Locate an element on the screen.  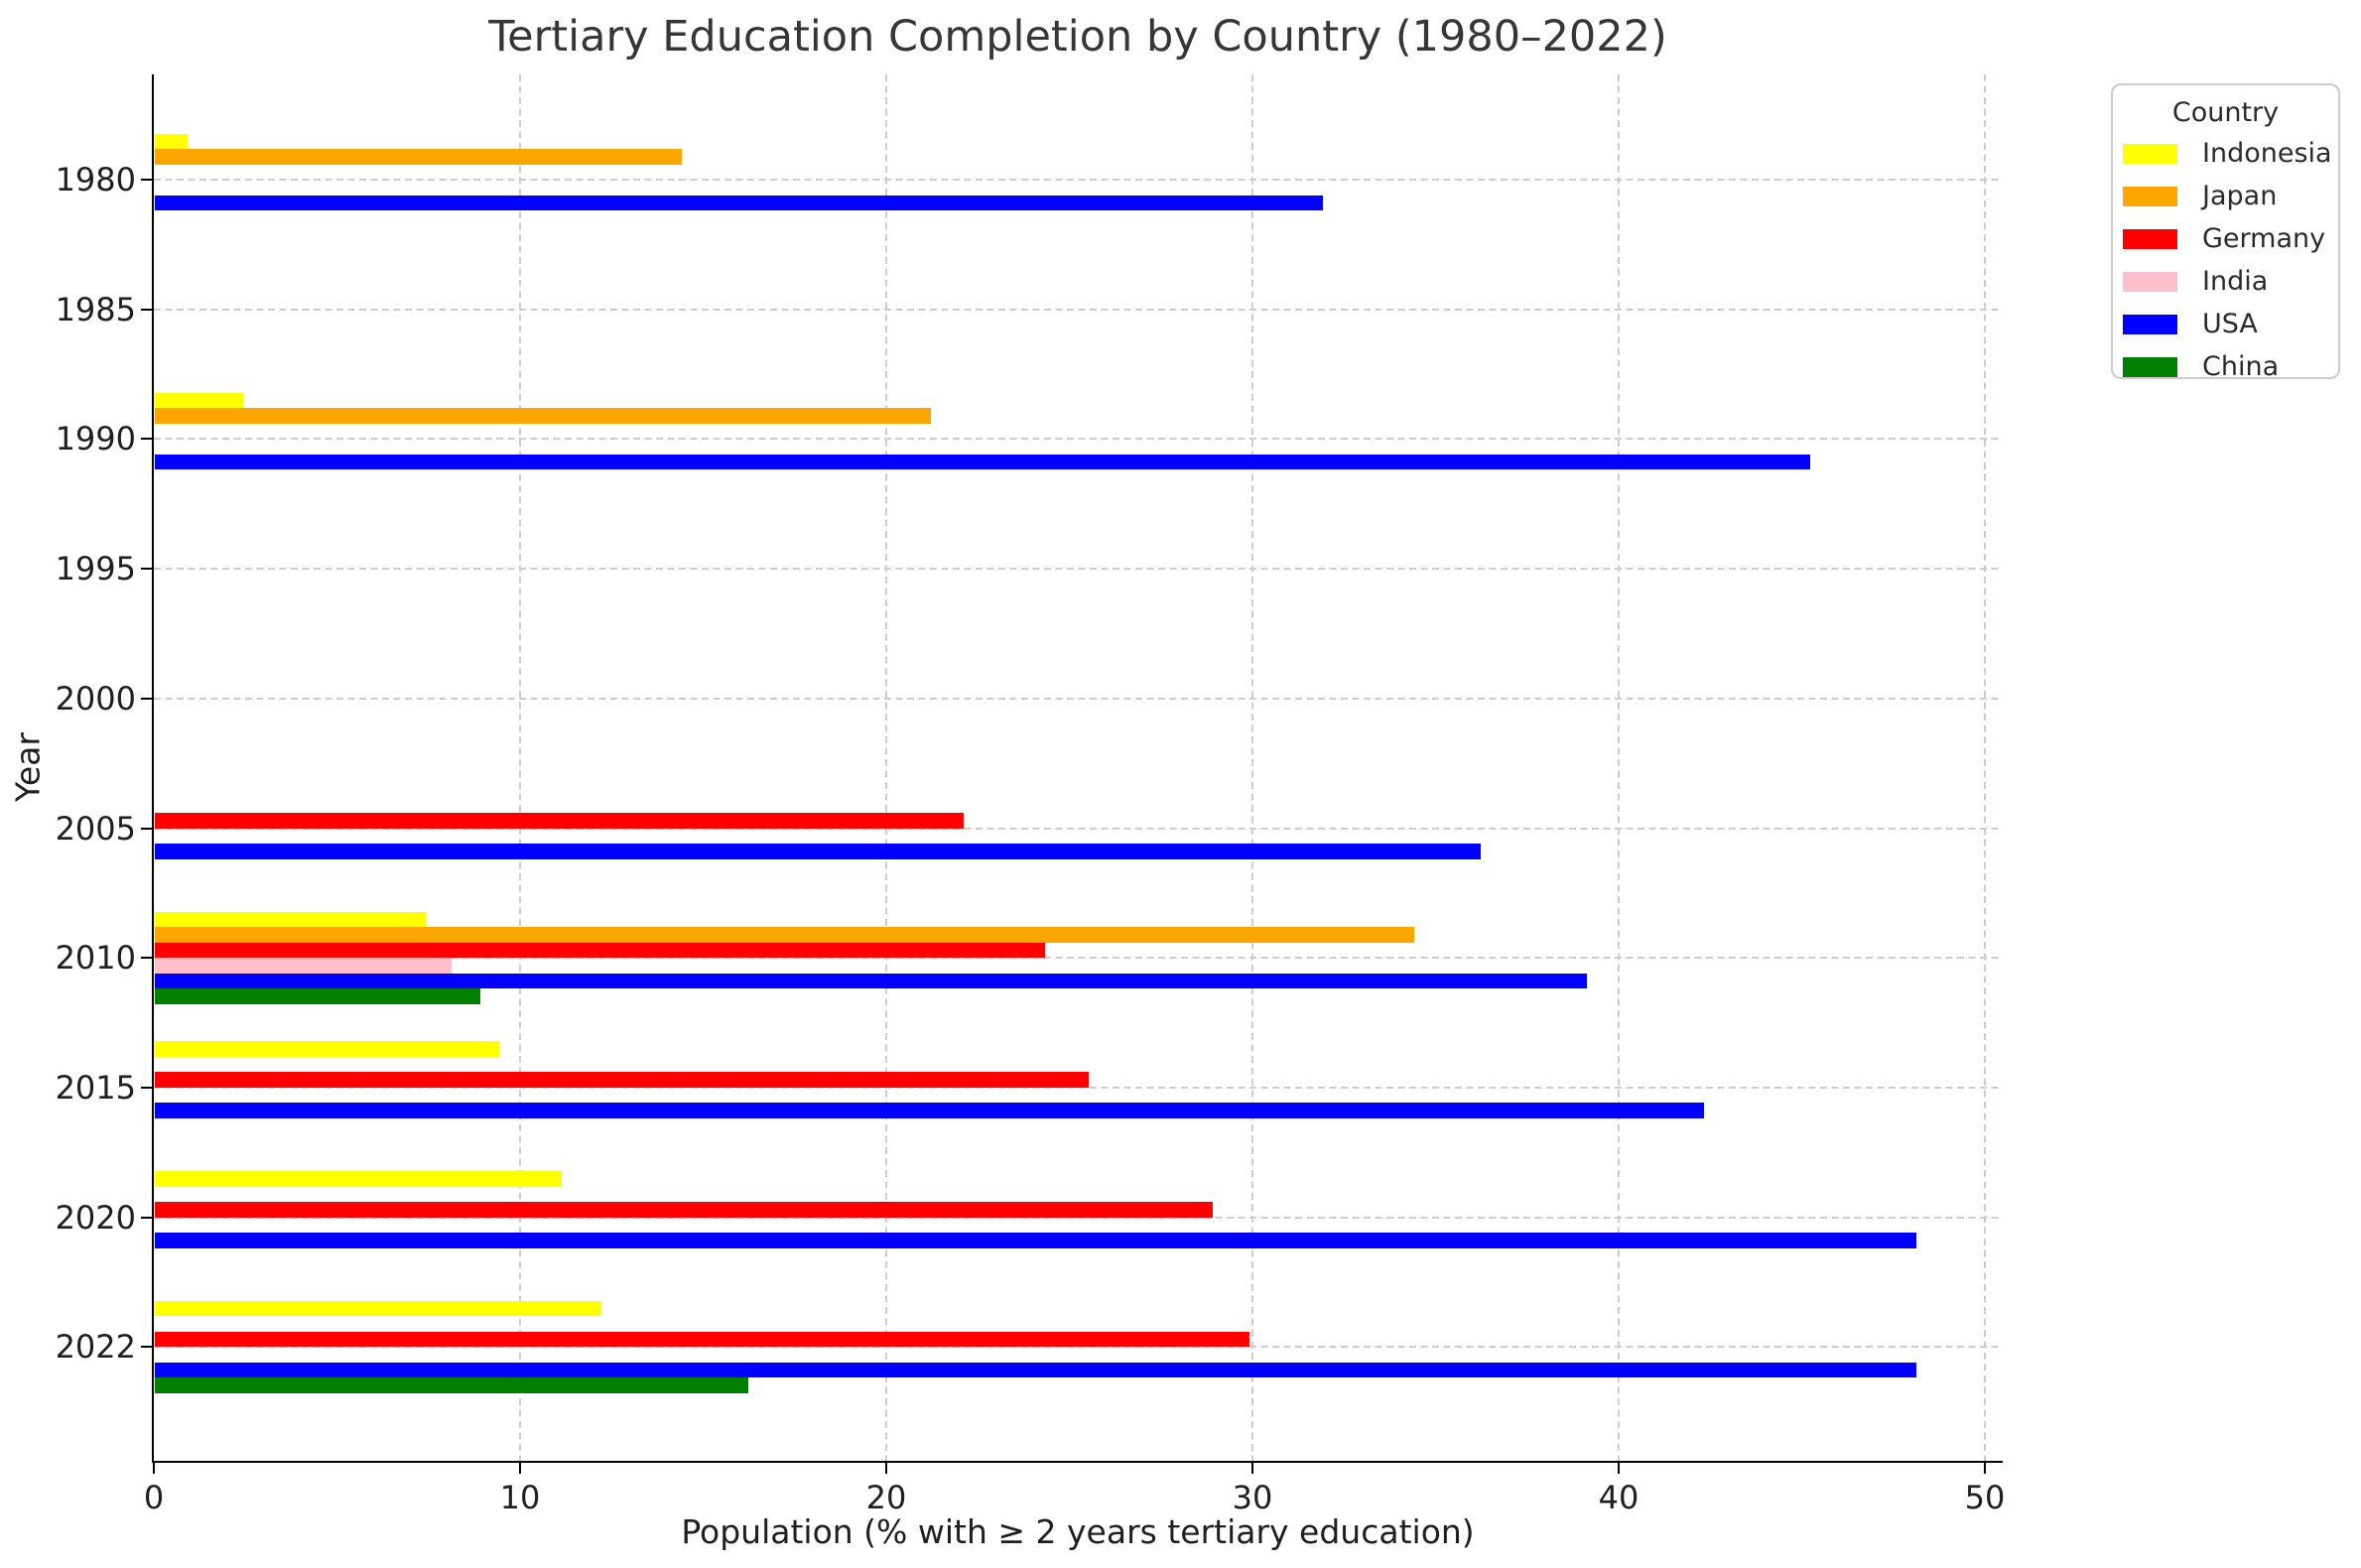
x-tick-label-40: 40 is located at coordinates (1619, 1497).